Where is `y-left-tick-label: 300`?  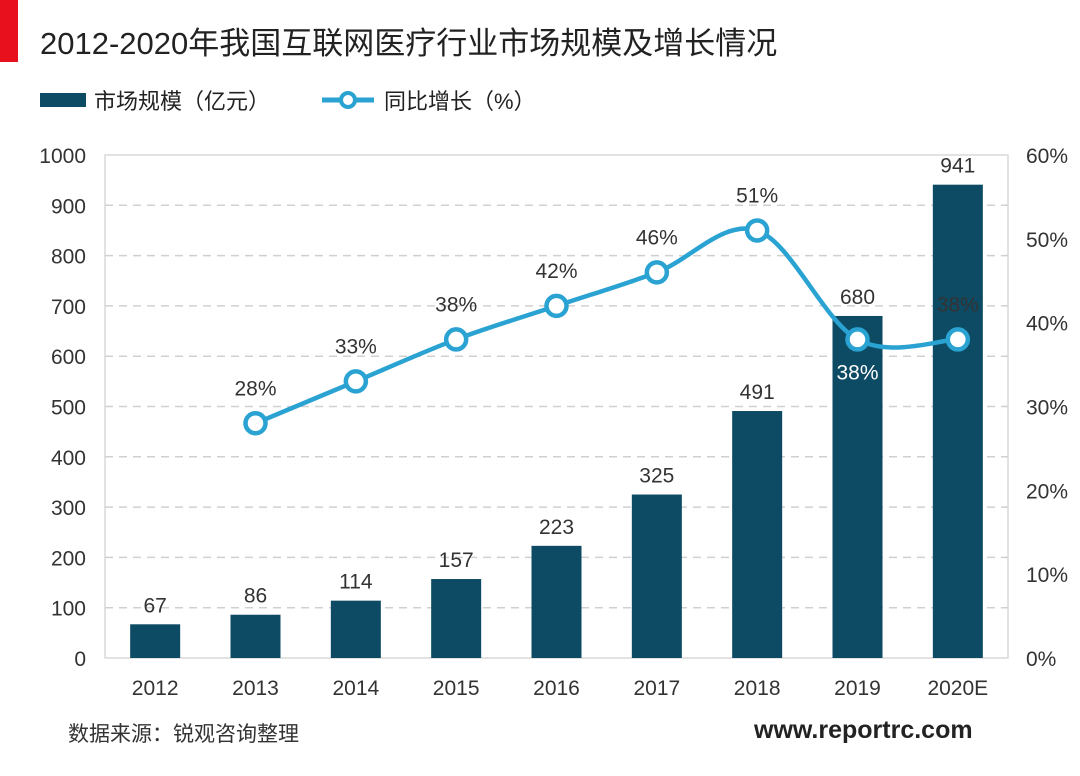
y-left-tick-label: 300 is located at coordinates (68, 508).